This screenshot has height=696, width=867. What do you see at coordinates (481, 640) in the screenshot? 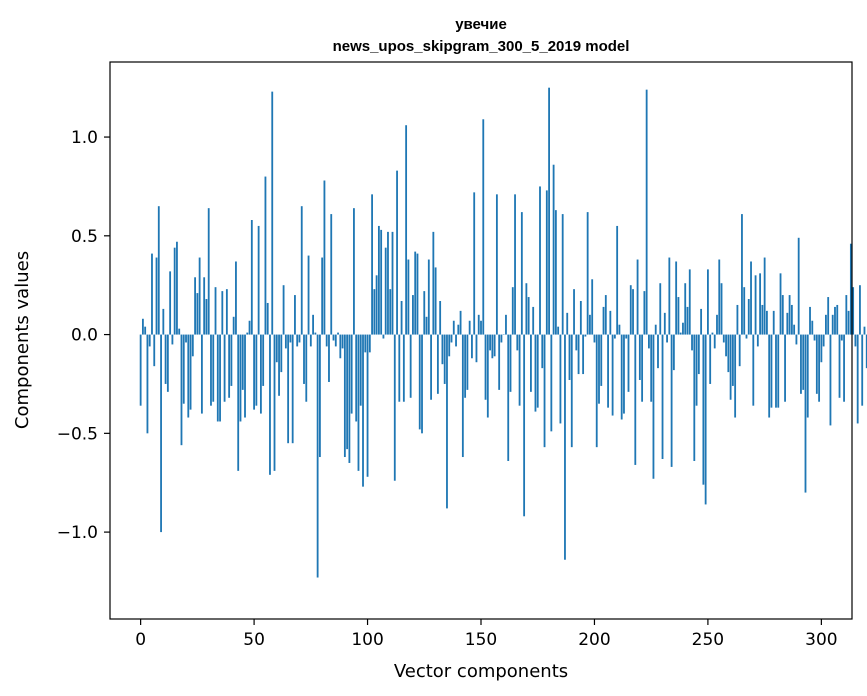
I see `x-tick-label-150: 150` at bounding box center [481, 640].